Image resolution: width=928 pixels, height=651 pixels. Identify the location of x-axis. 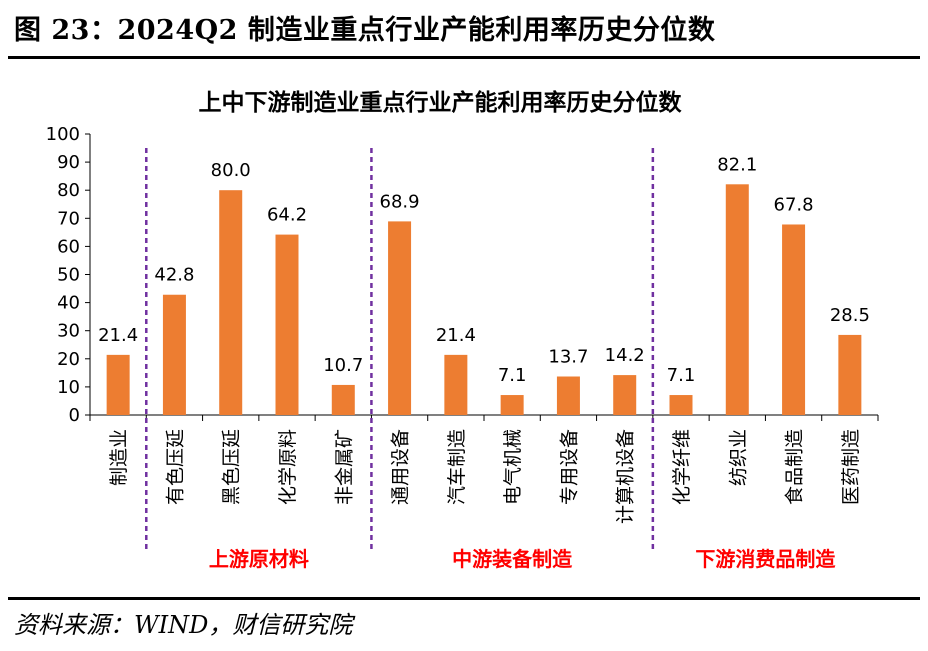
(484, 417).